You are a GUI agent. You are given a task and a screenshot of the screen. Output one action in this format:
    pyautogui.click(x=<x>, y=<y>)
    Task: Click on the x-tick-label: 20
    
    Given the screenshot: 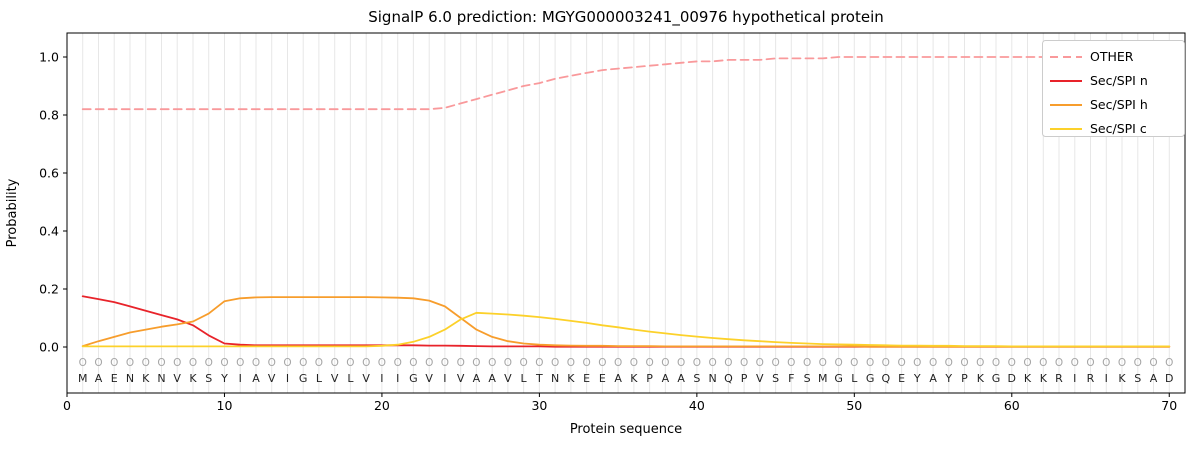 What is the action you would take?
    pyautogui.click(x=382, y=405)
    